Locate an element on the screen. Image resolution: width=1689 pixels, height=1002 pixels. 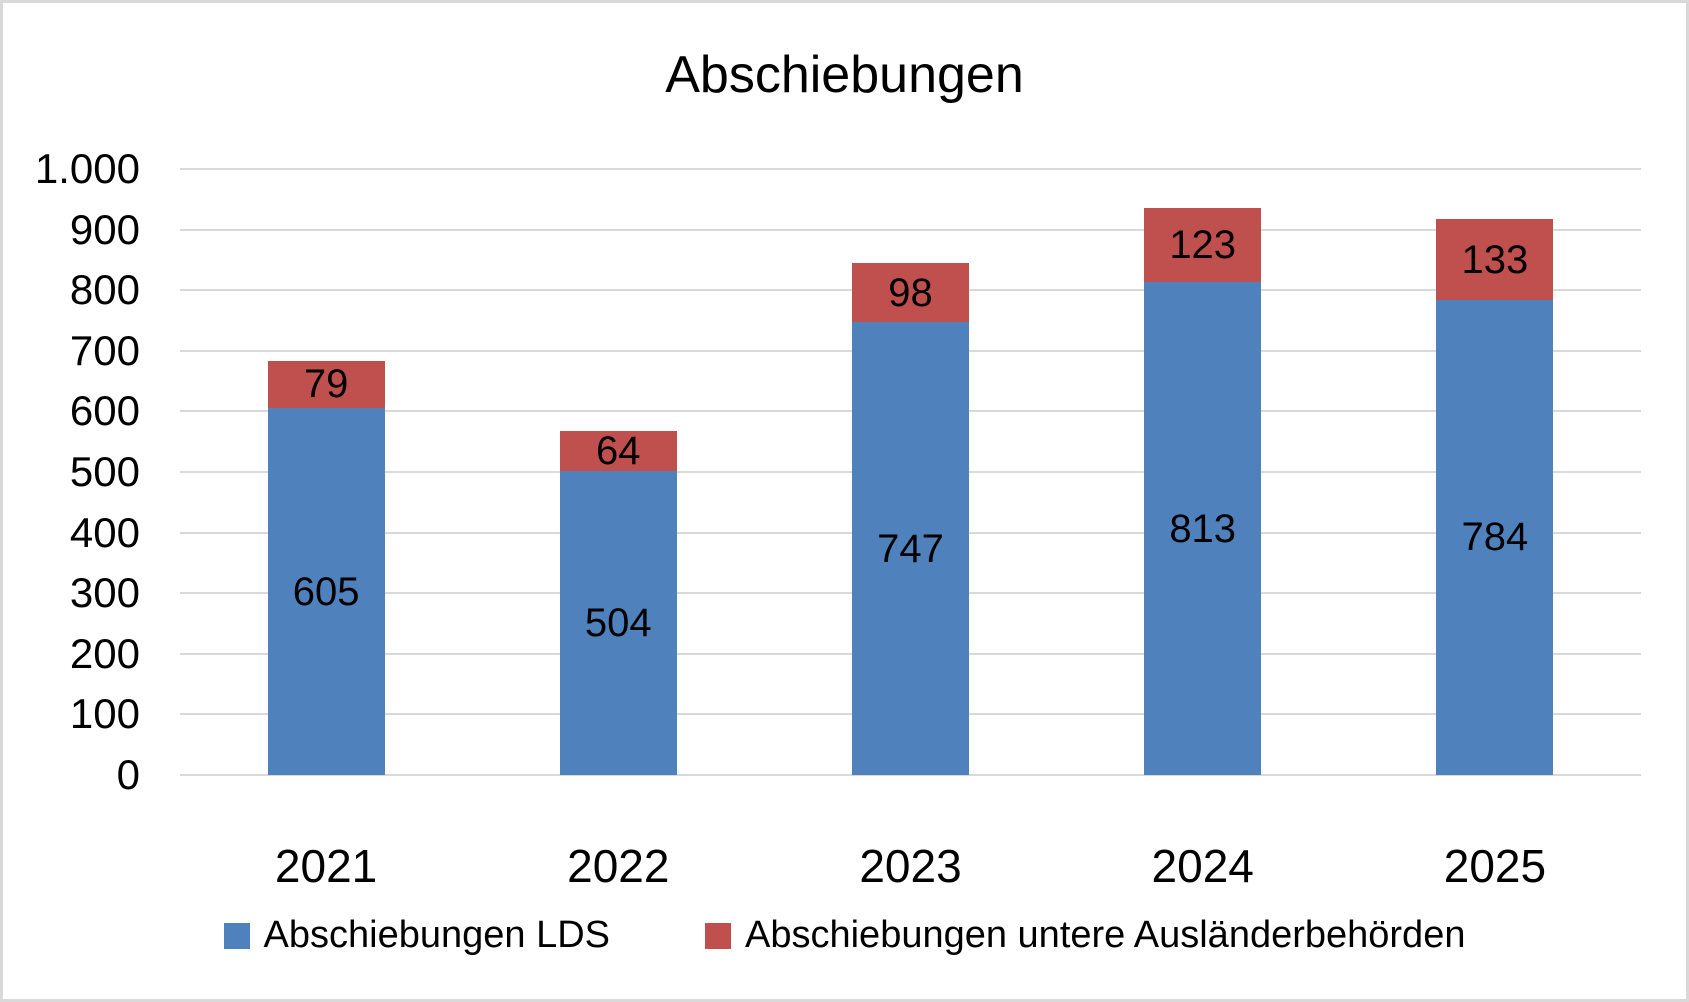
data-label: 133 is located at coordinates (1495, 259).